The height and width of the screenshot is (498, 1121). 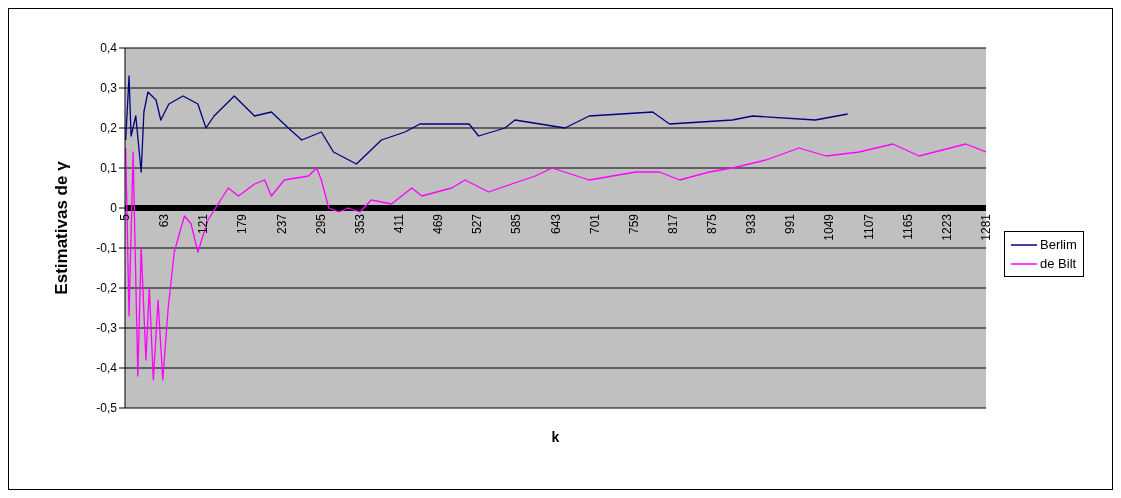 I want to click on x-tick-label: 5, so click(x=125, y=217).